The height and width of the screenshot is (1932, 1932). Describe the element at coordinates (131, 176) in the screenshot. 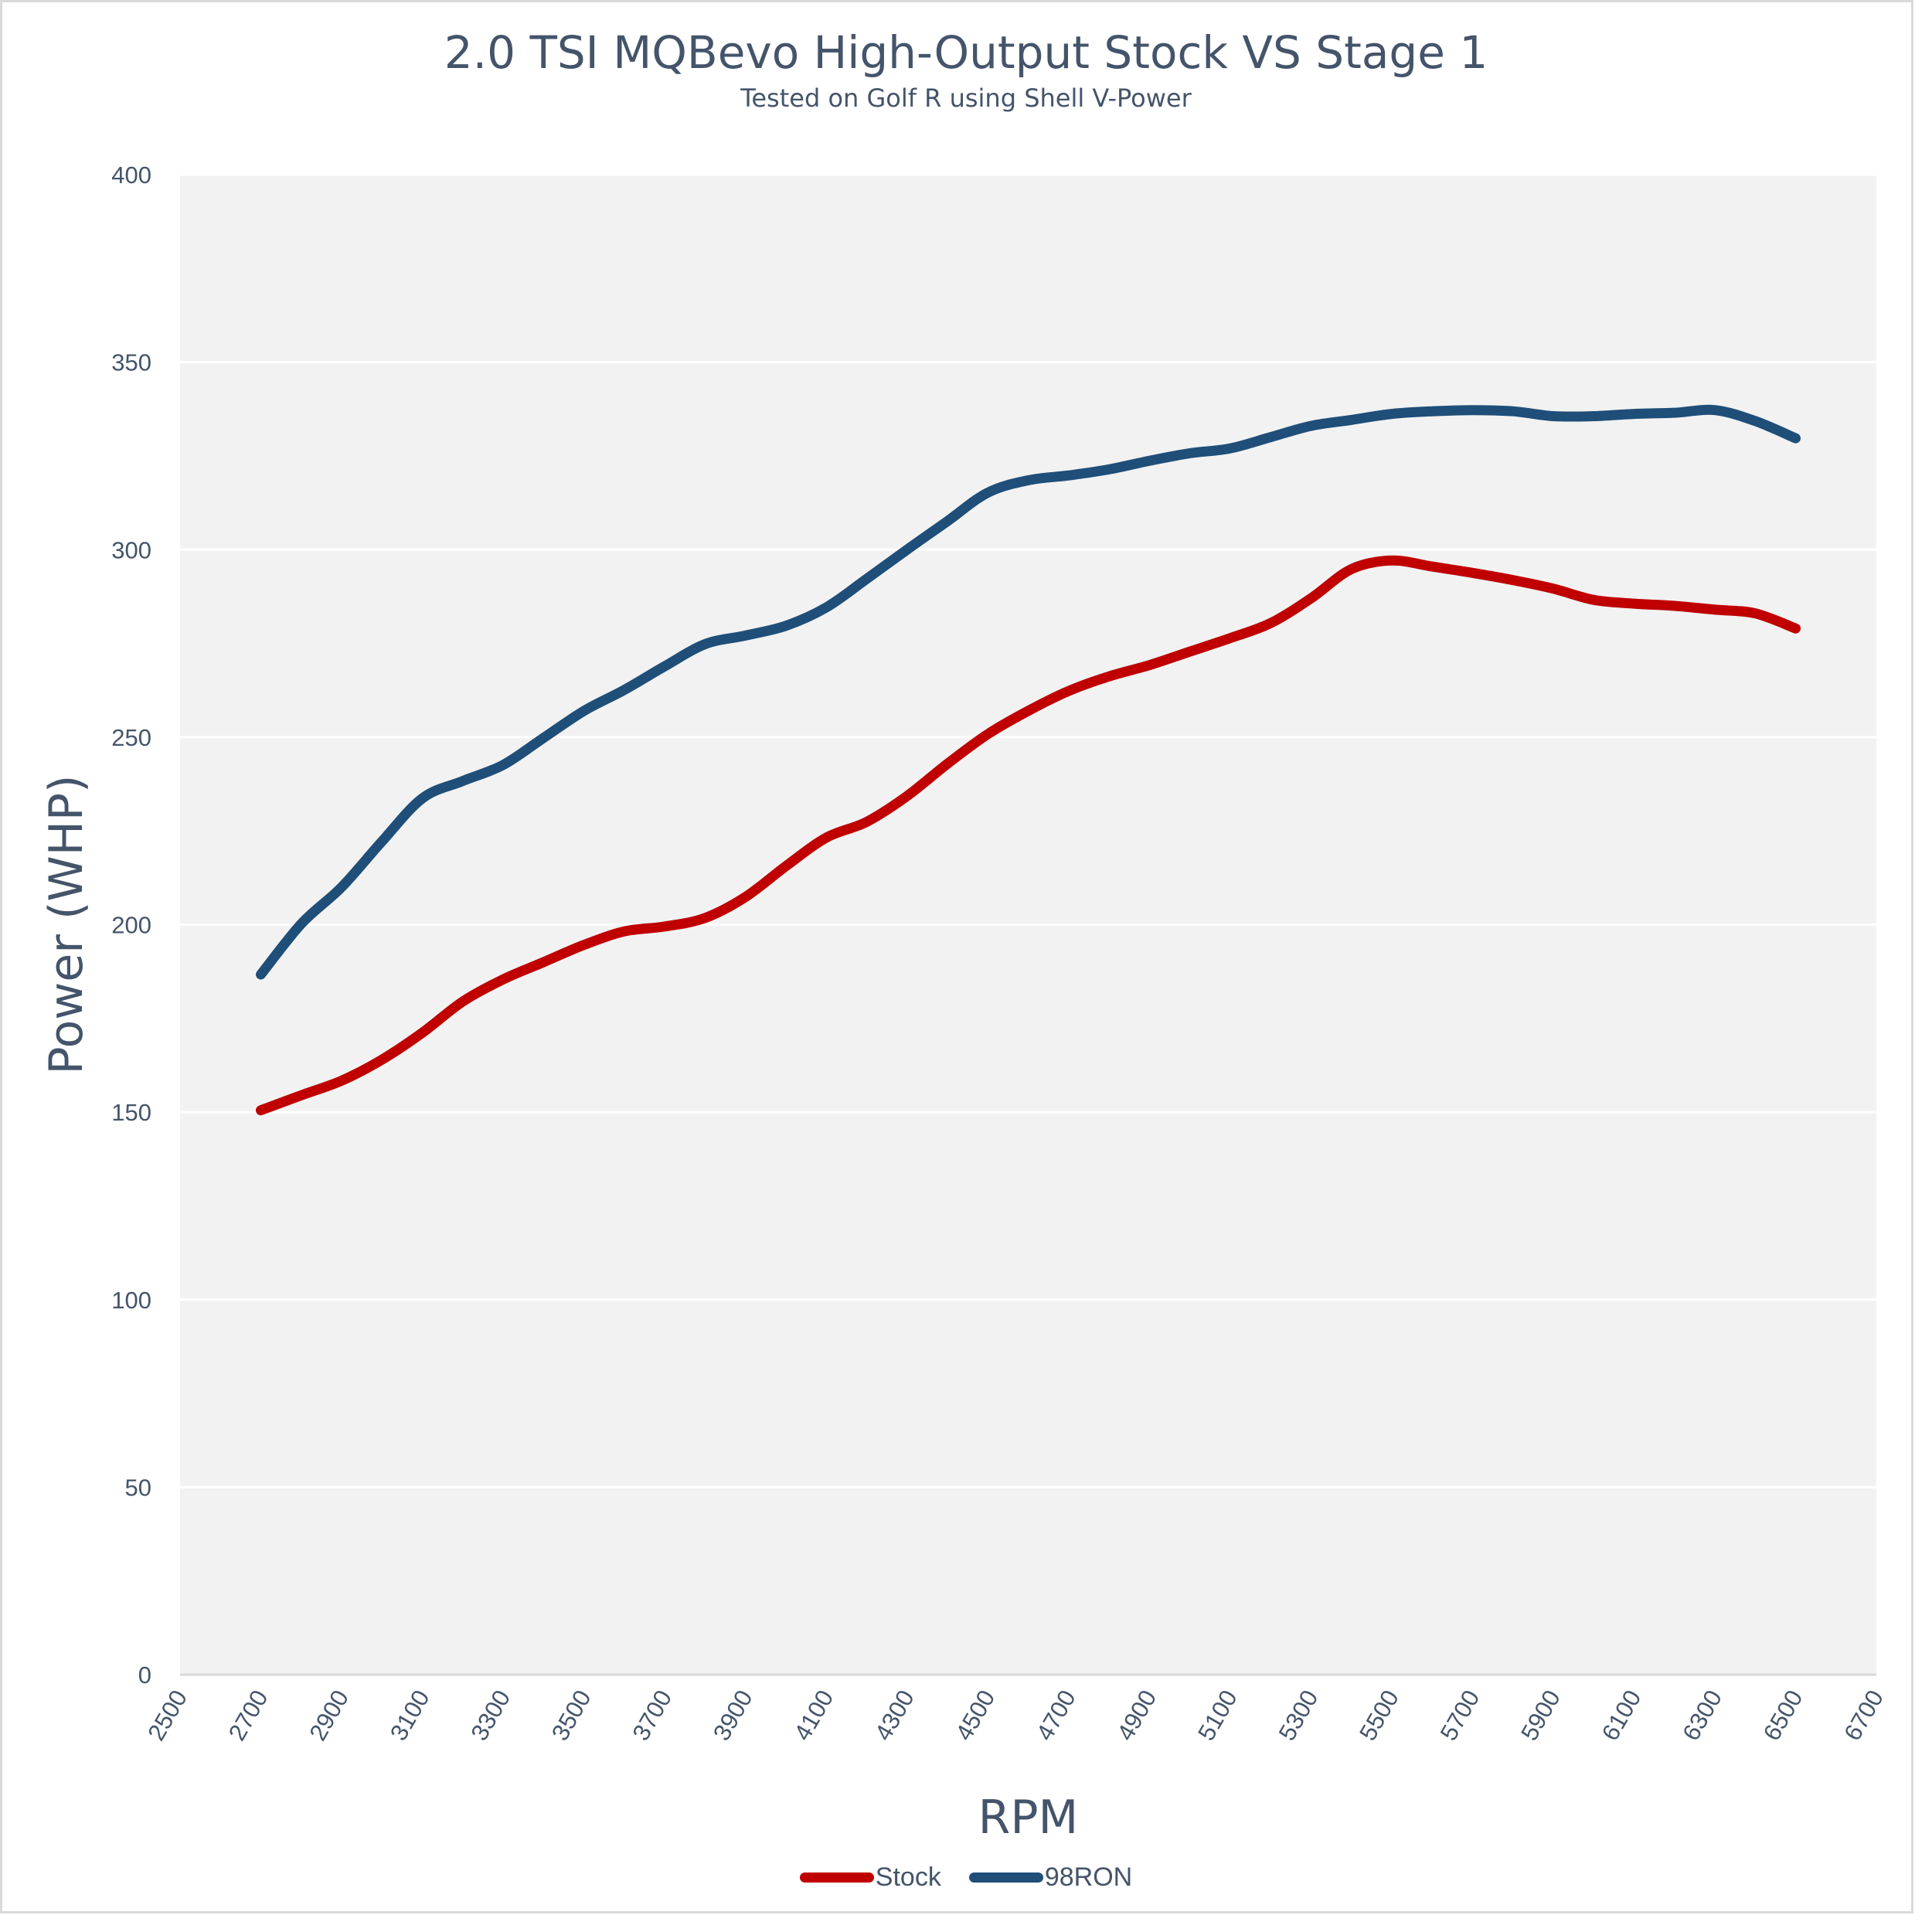

I see `y-tick-label: 400` at that location.